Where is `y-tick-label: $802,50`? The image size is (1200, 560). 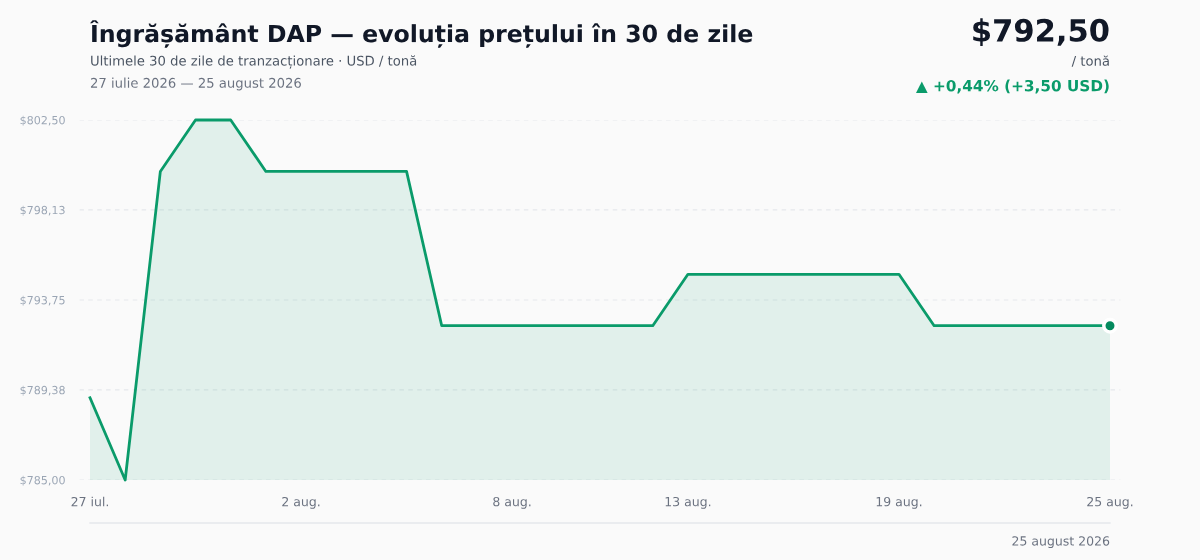 y-tick-label: $802,50 is located at coordinates (42, 120).